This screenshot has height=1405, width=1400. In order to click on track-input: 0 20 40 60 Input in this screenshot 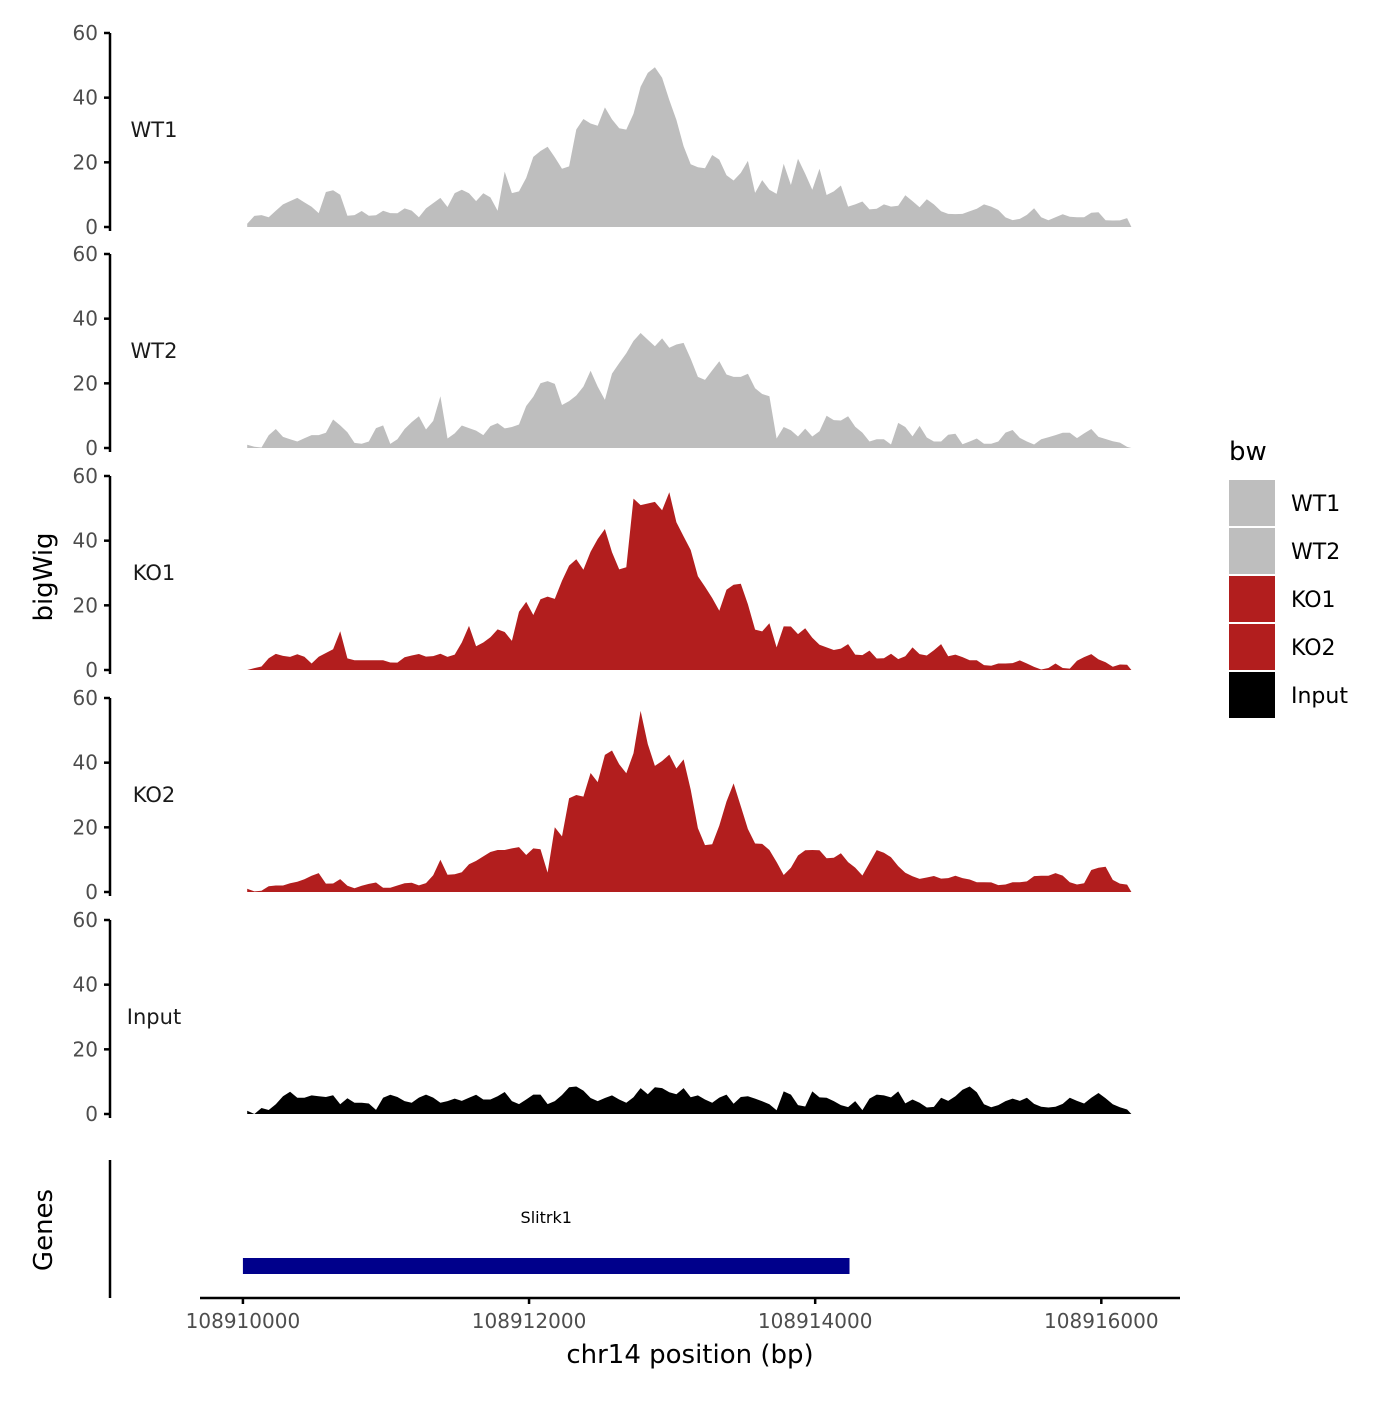, I will do `click(602, 1017)`.